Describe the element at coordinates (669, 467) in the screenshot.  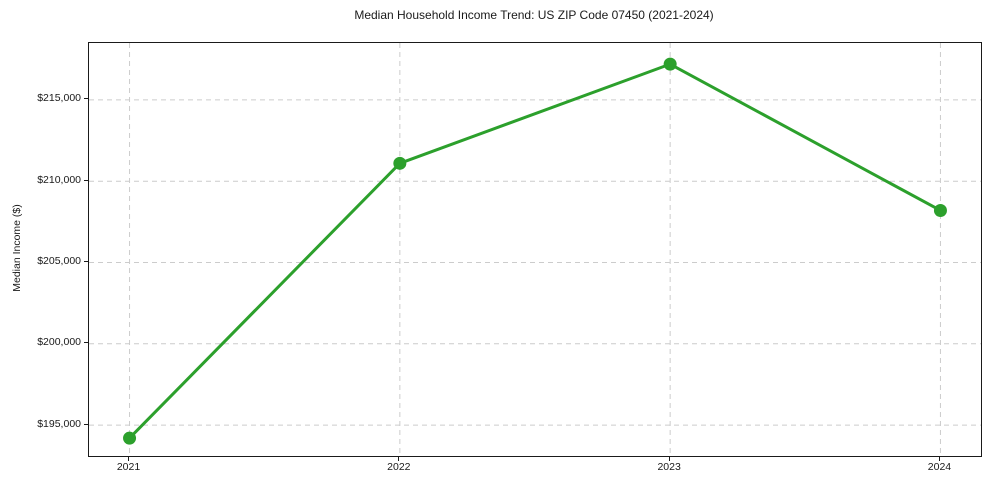
I see `x-tick-label: 2023` at that location.